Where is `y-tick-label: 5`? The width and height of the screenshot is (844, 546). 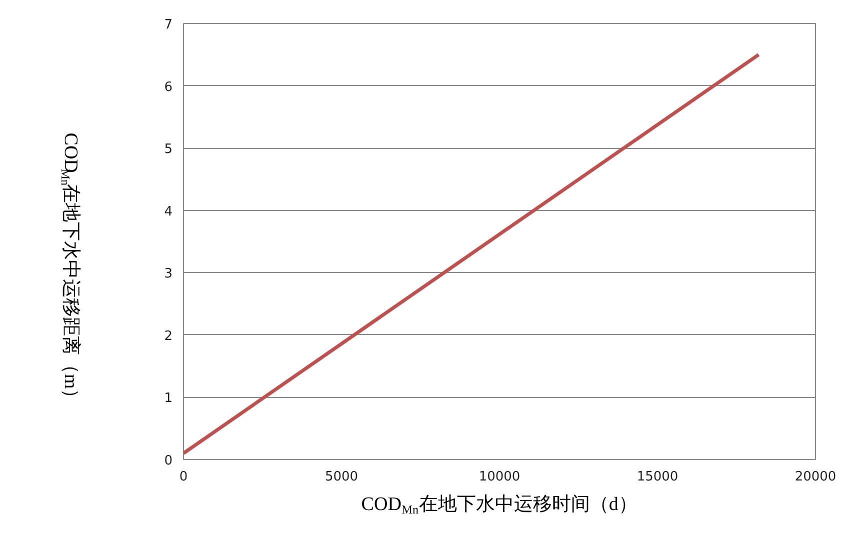
y-tick-label: 5 is located at coordinates (168, 150).